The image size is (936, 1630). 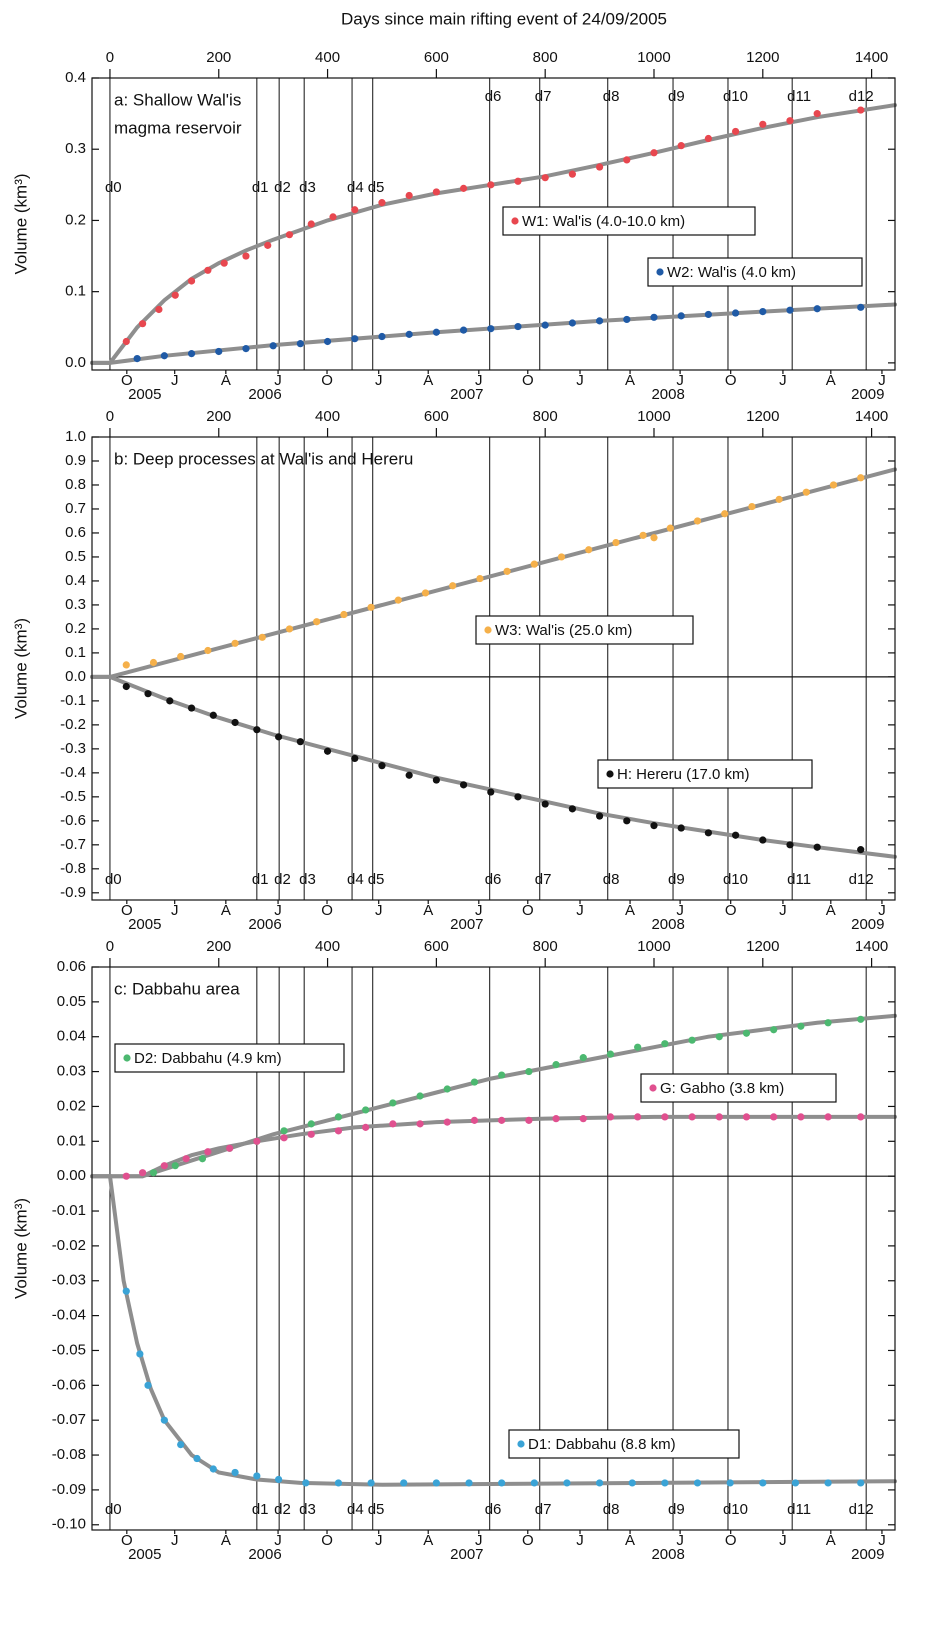 What do you see at coordinates (264, 394) in the screenshot?
I see `year-label: 2006` at bounding box center [264, 394].